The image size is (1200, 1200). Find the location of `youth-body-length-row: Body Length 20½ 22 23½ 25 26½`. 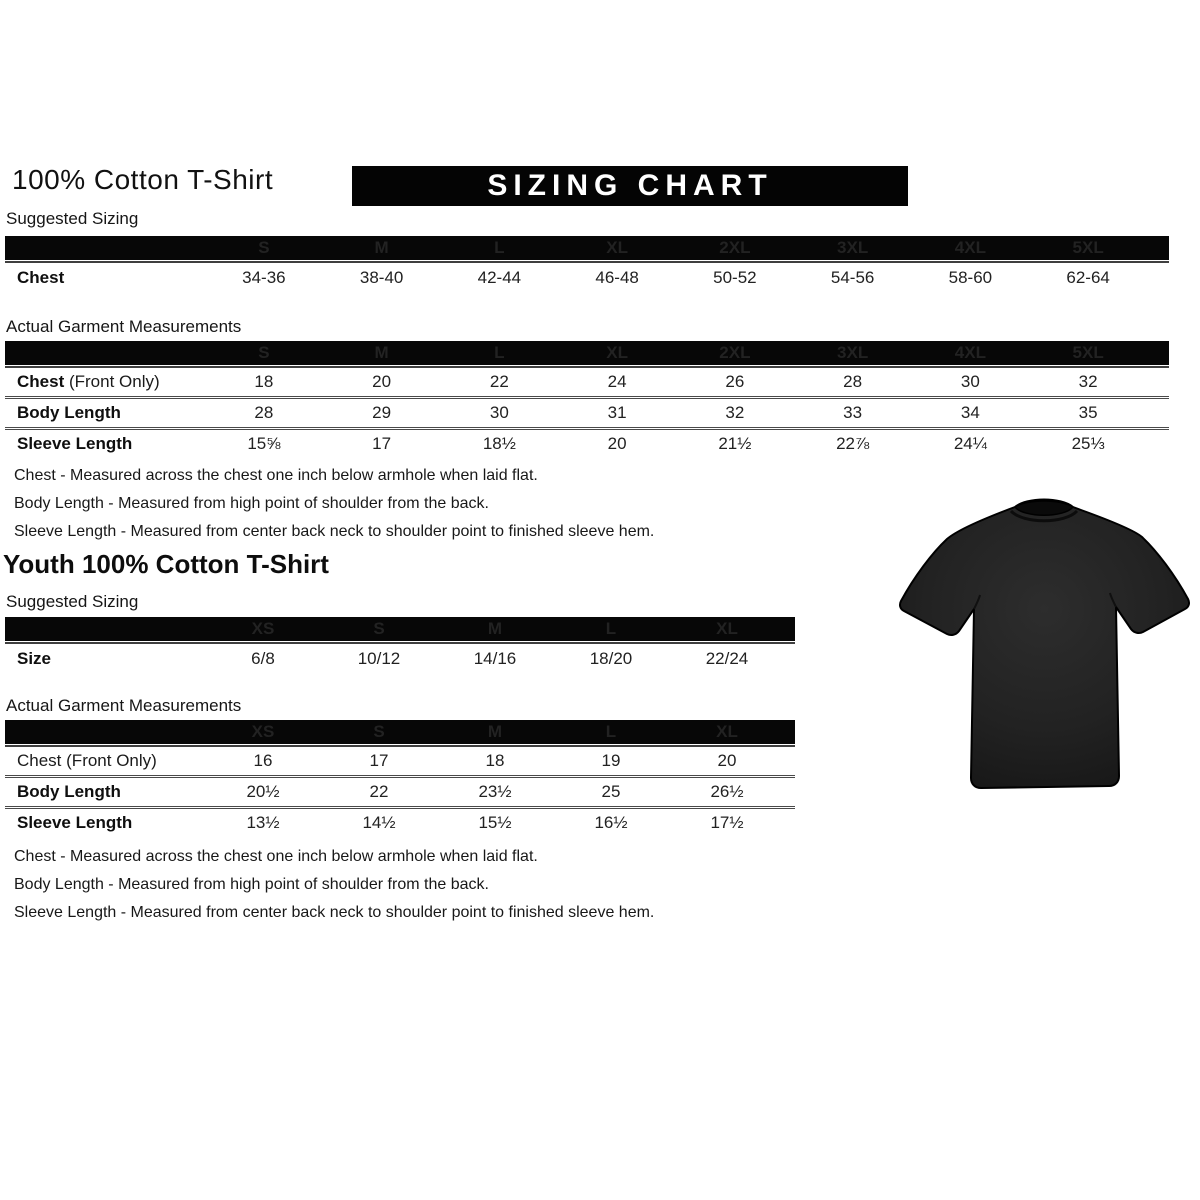

youth-body-length-row: Body Length 20½ 22 23½ 25 26½ is located at coordinates (400, 790).